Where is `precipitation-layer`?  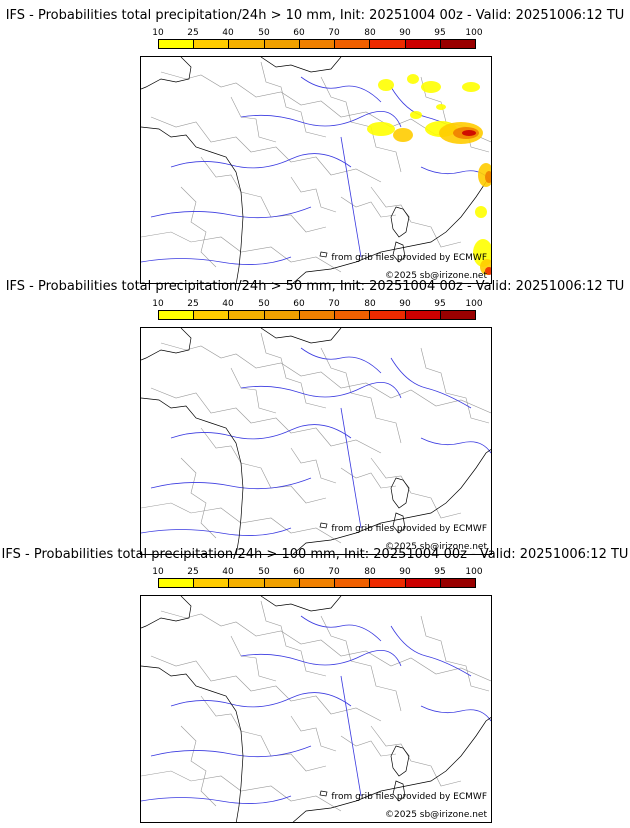
precipitation-layer is located at coordinates (429, 174).